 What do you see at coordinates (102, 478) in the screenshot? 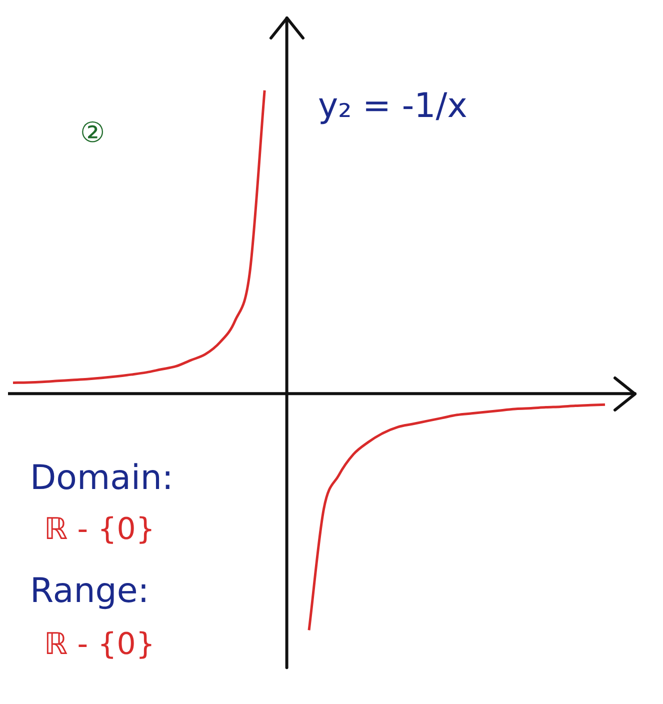
I see `annotation: Domain:` at bounding box center [102, 478].